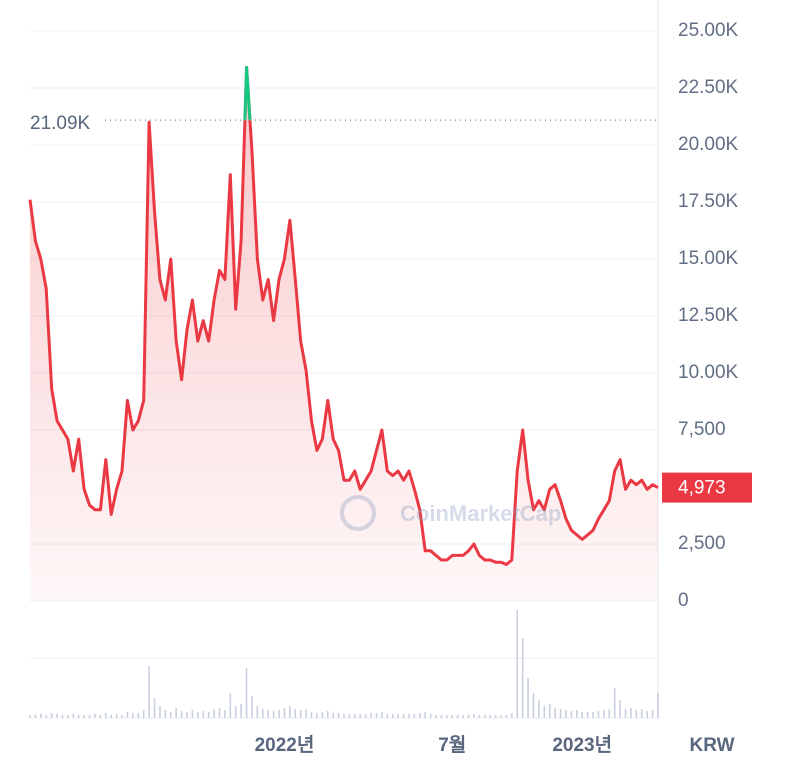  I want to click on y-tick-label: 7,500, so click(702, 429).